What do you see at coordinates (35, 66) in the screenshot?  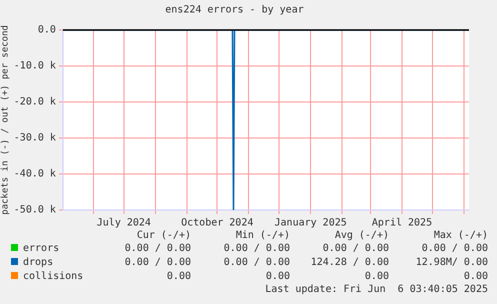 I see `y-tick-label: -10.0 k` at bounding box center [35, 66].